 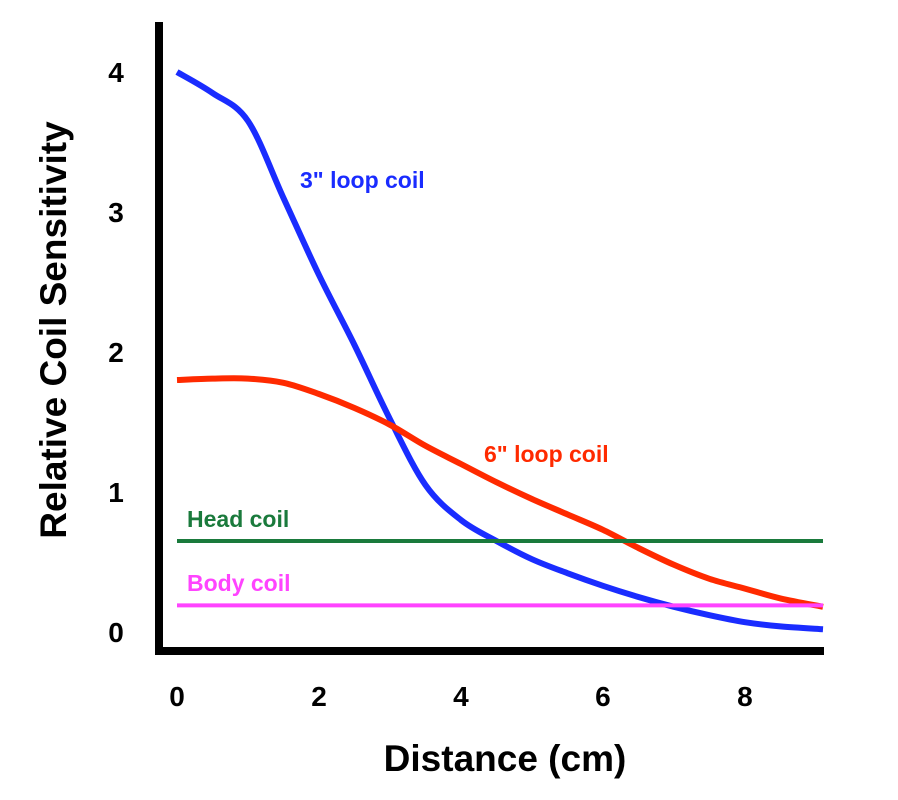 What do you see at coordinates (53, 330) in the screenshot?
I see `y-axis-title: Relative Coil Sensitivity` at bounding box center [53, 330].